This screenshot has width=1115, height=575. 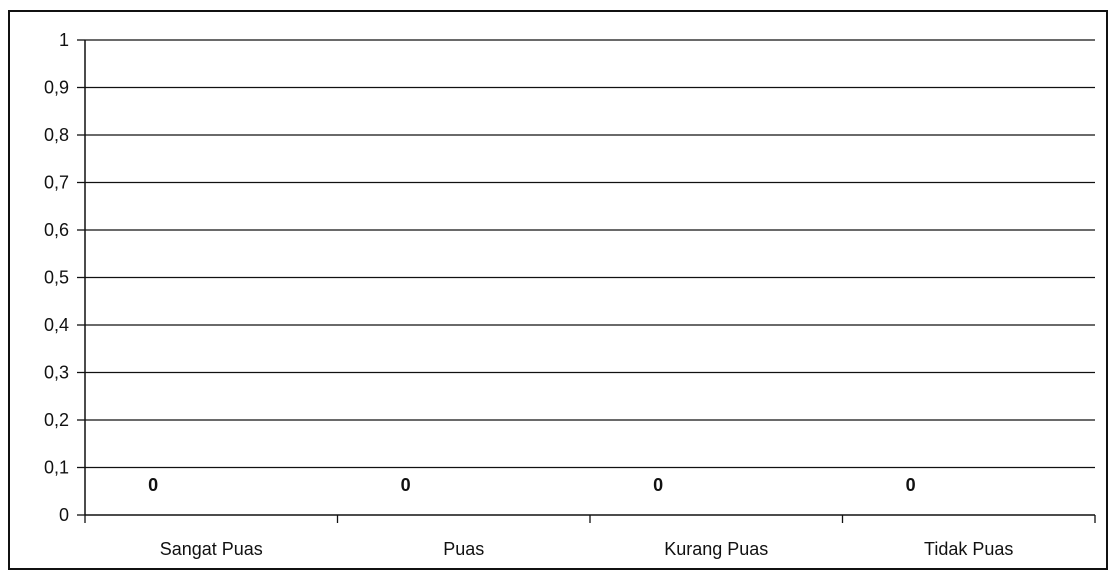 I want to click on y-tick-label: 0,9, so click(x=56, y=88).